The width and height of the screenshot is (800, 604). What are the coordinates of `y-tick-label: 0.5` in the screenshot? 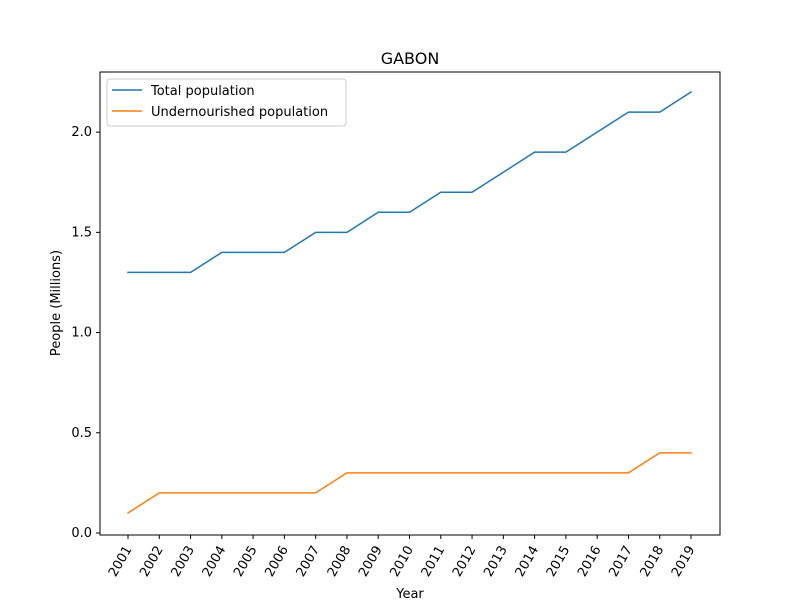 It's located at (81, 433).